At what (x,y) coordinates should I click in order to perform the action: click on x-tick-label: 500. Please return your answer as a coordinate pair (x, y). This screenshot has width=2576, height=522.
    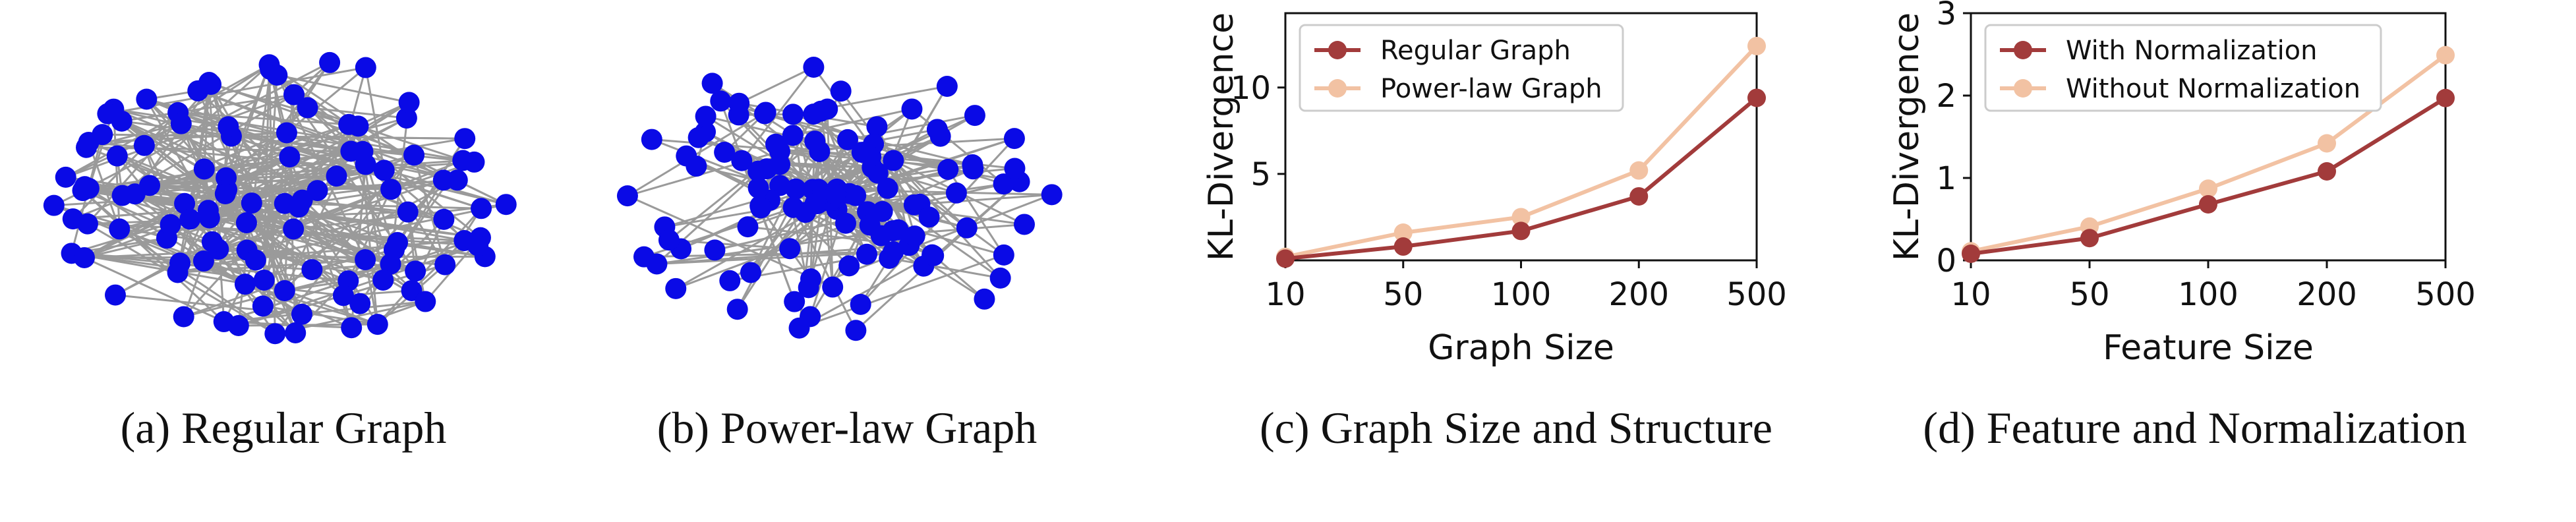
    Looking at the image, I should click on (1756, 294).